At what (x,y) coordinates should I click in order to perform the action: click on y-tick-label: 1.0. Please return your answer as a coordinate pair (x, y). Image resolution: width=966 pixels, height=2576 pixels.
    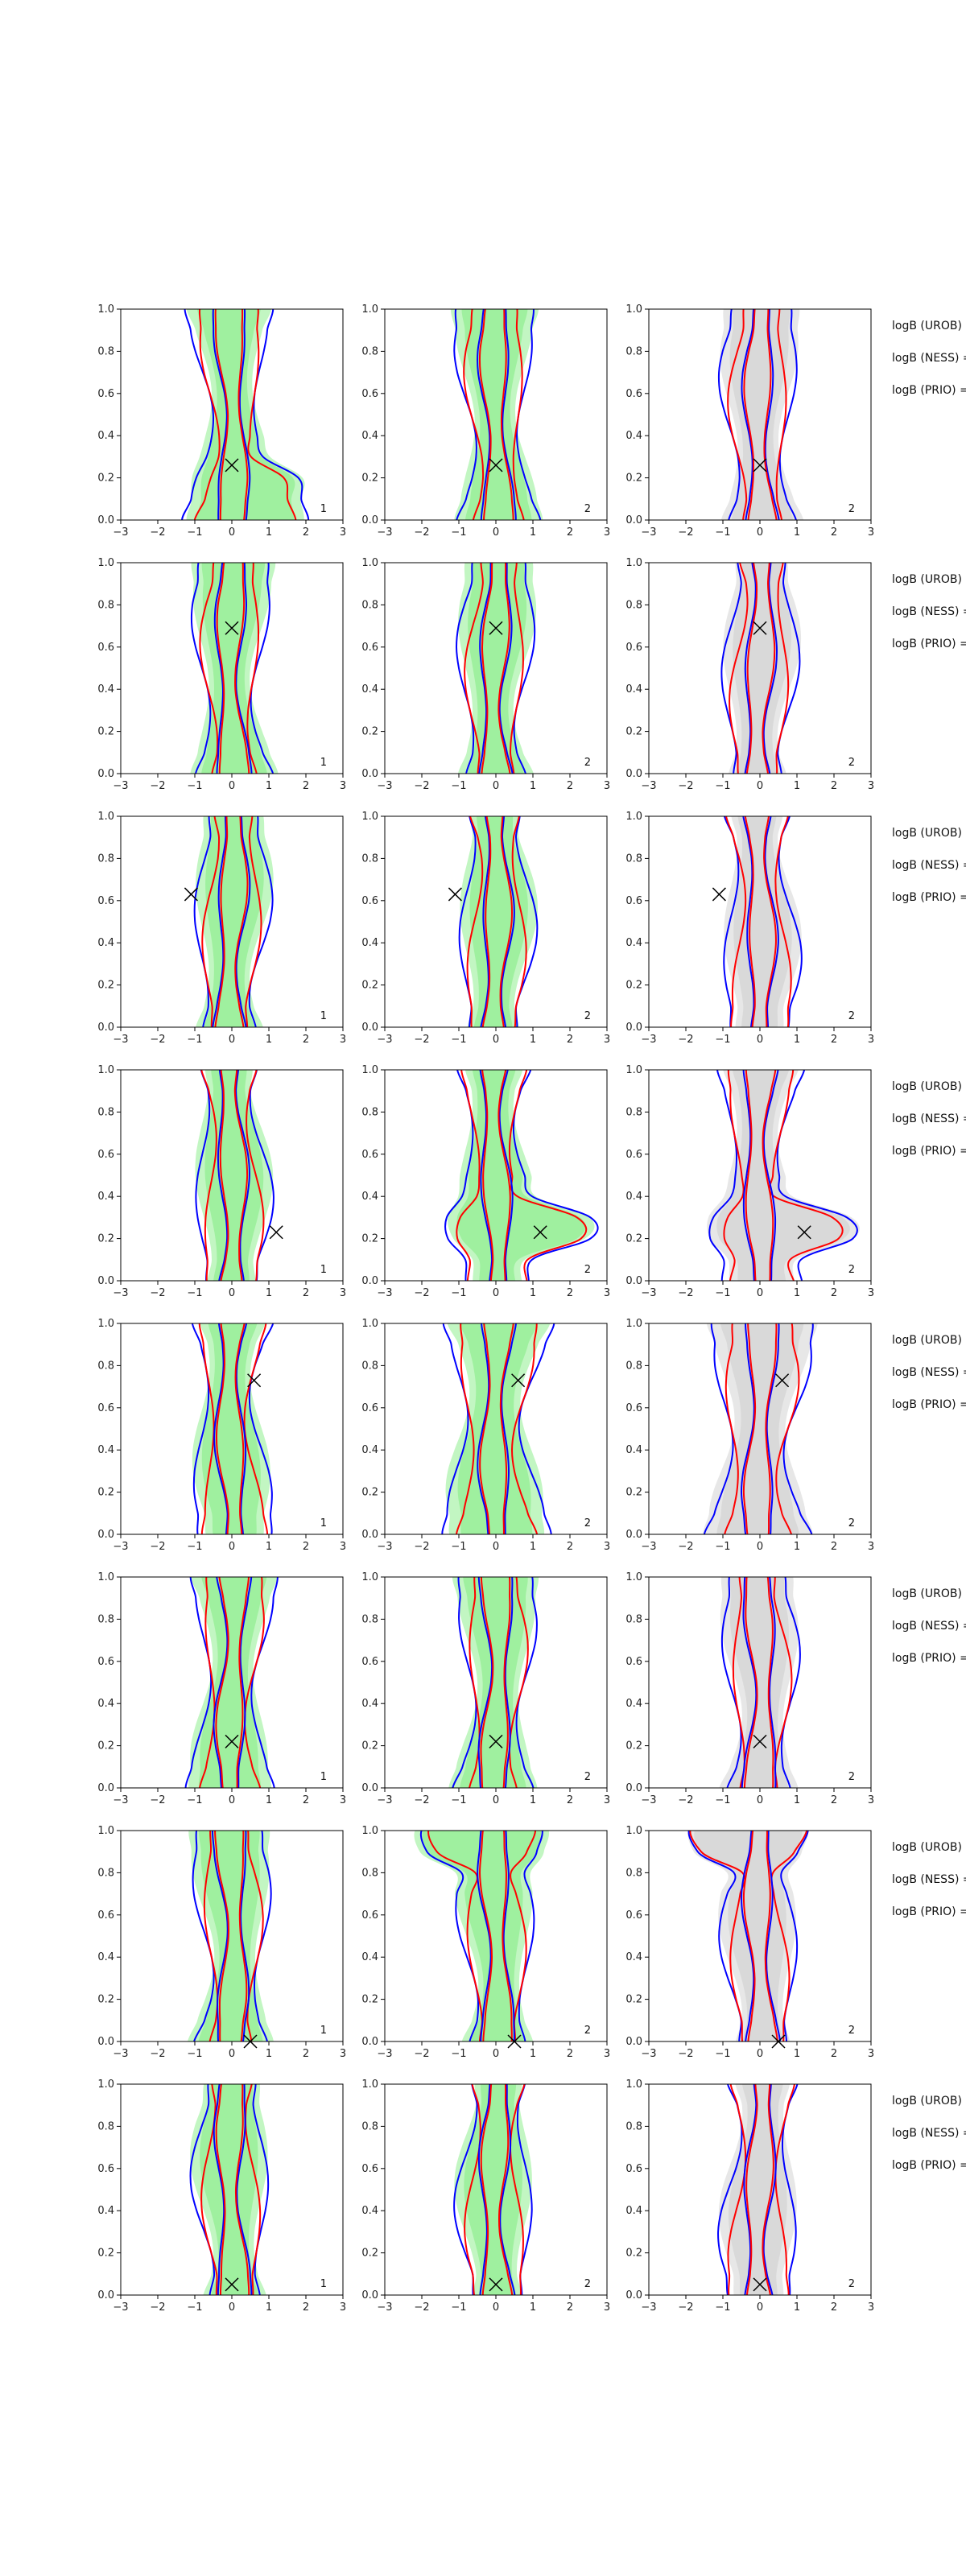
    Looking at the image, I should click on (633, 309).